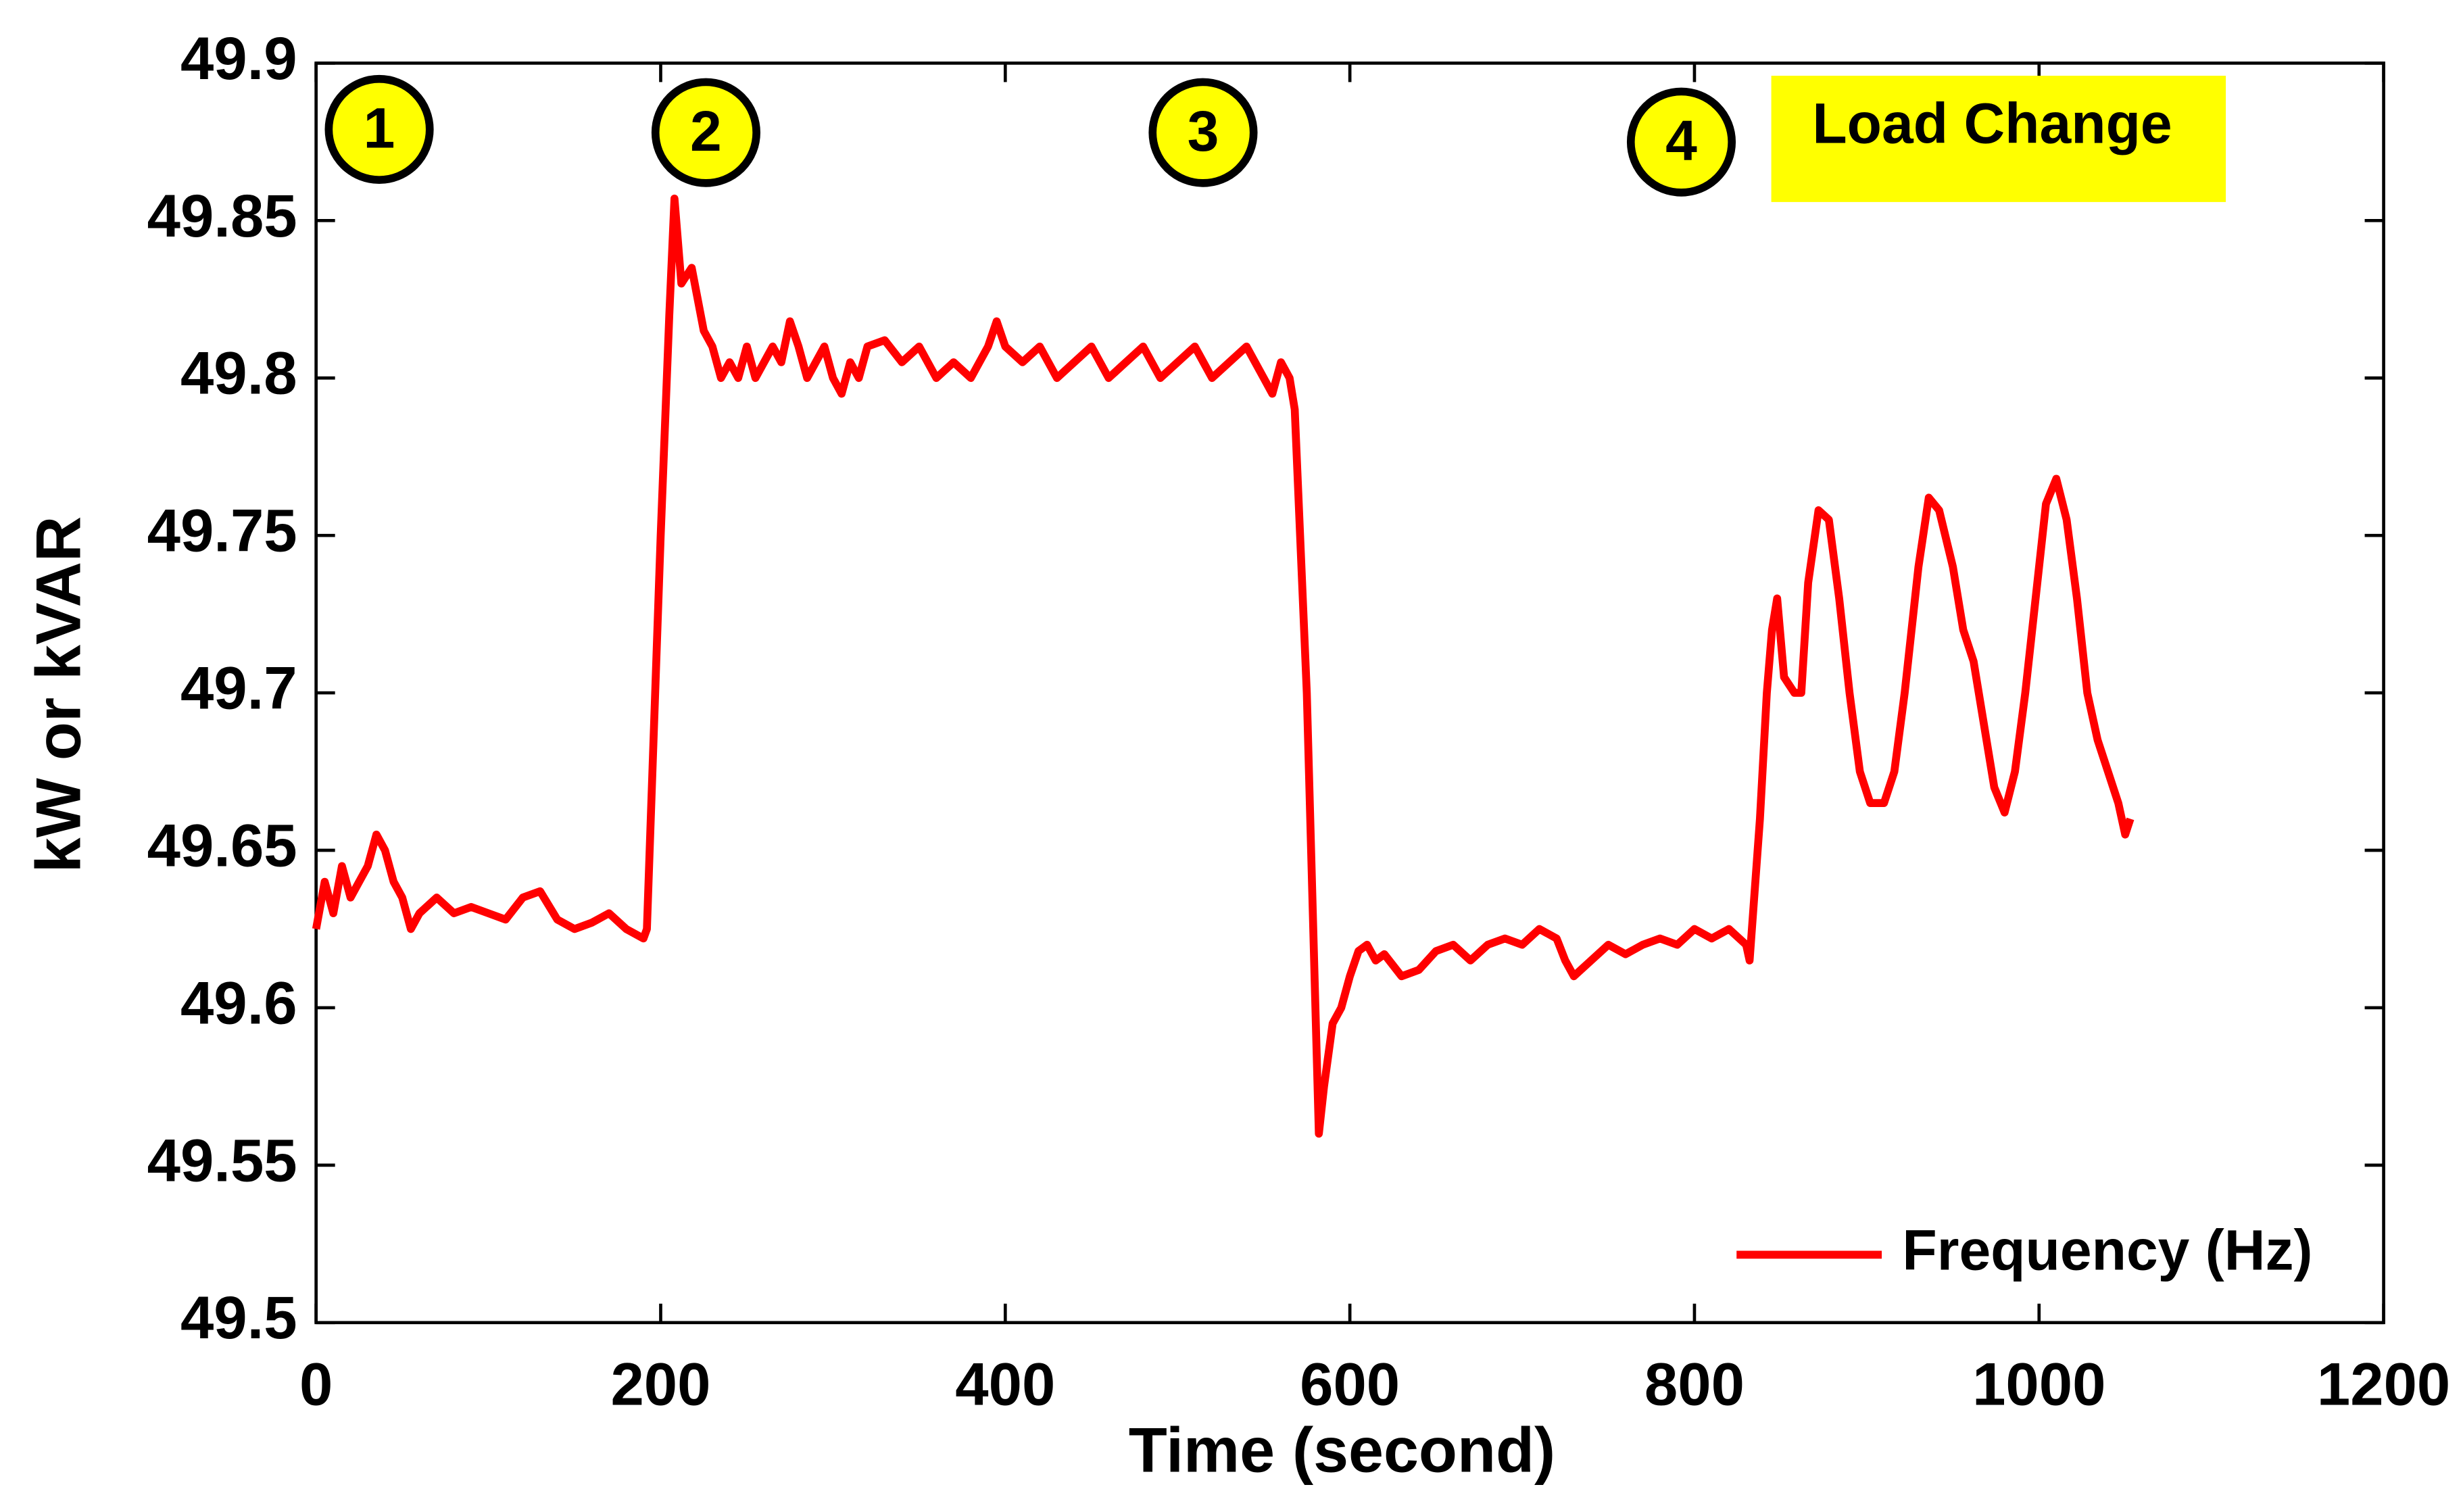 The width and height of the screenshot is (2463, 1512). Describe the element at coordinates (1694, 1383) in the screenshot. I see `x-tick-label: 800` at that location.